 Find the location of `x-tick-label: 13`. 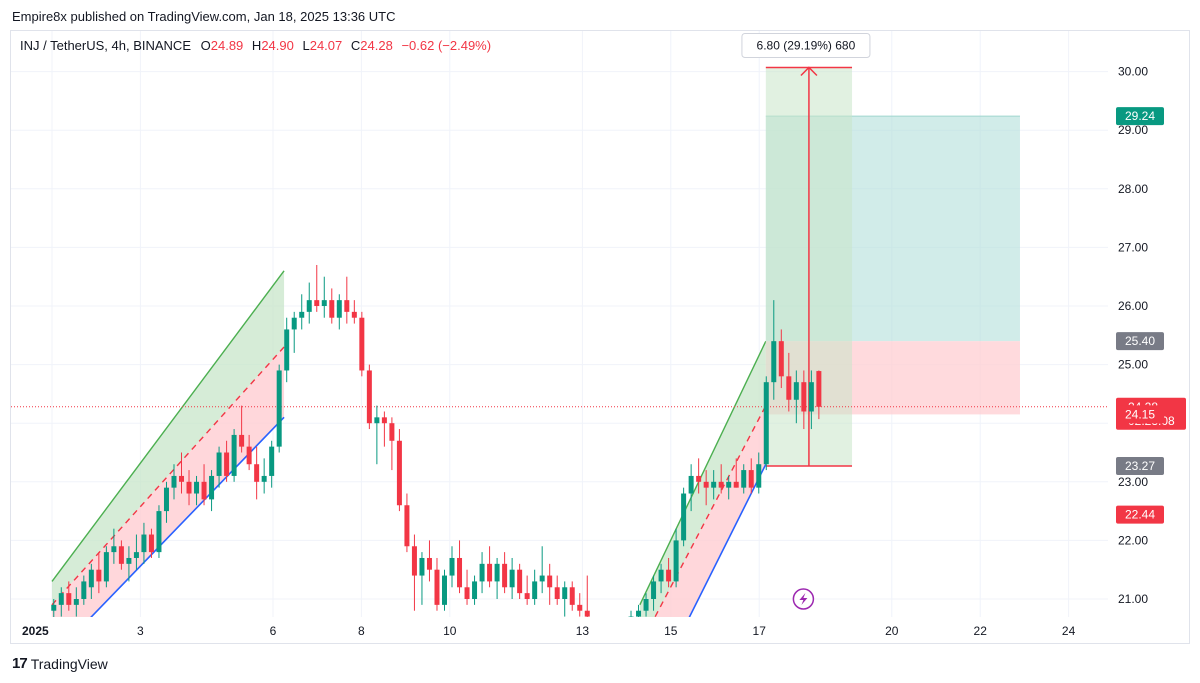

x-tick-label: 13 is located at coordinates (583, 631).